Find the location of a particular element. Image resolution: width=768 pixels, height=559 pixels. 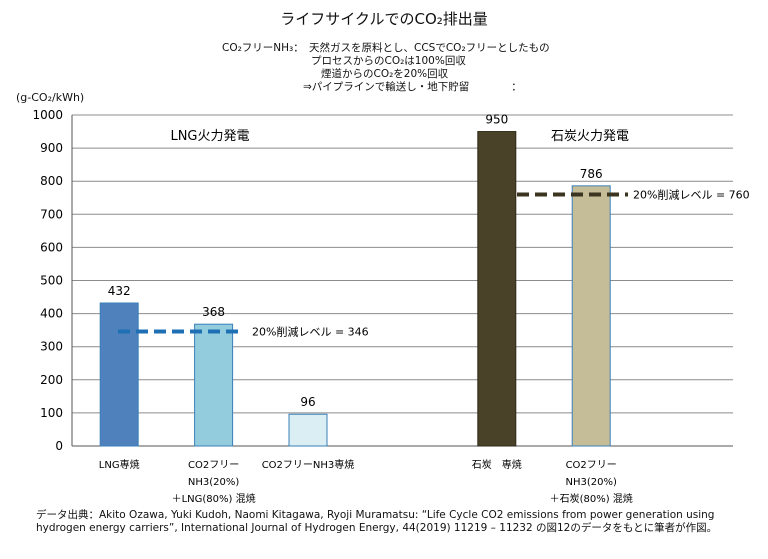

bar-value-label: 96 is located at coordinates (307, 402).